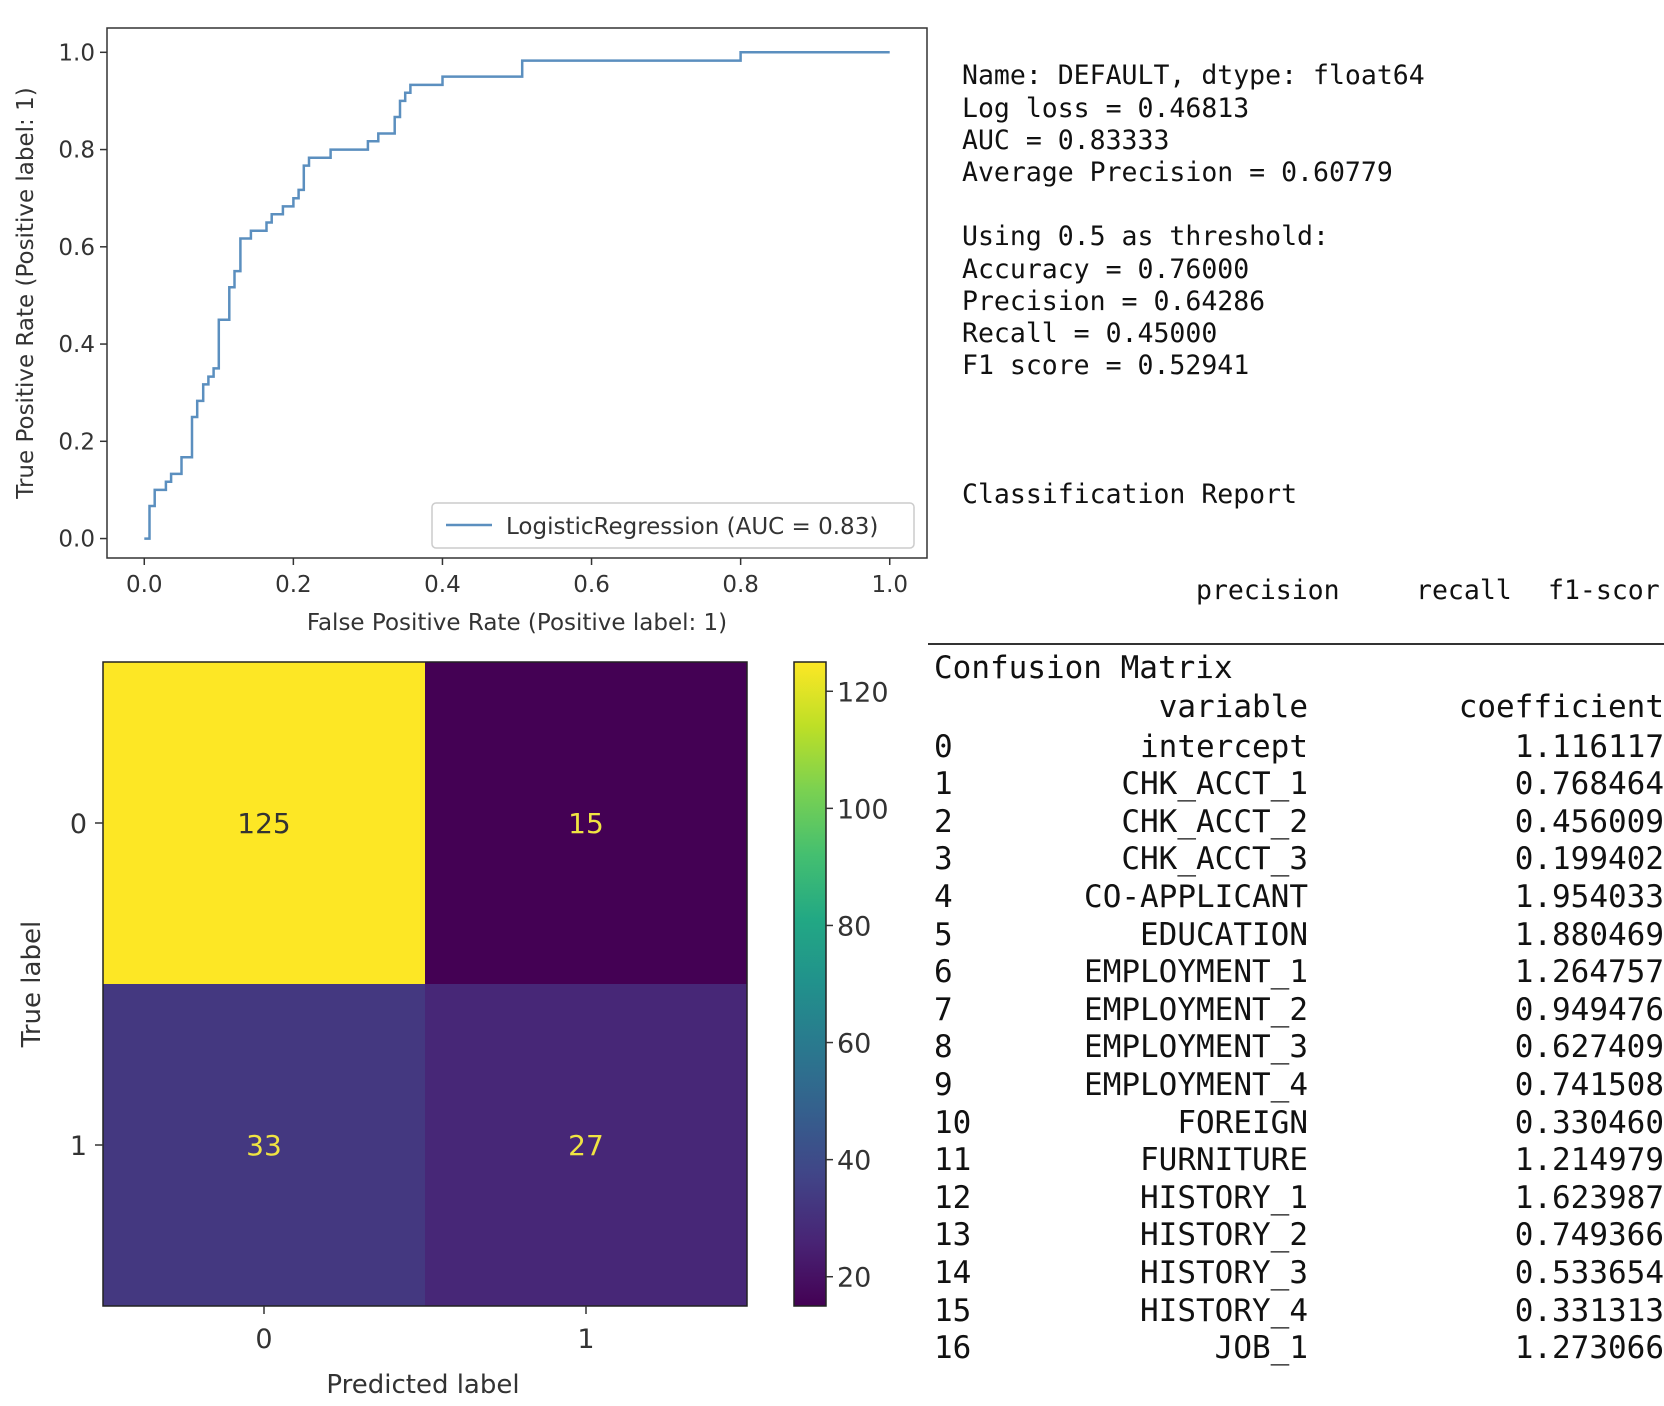 The image size is (1664, 1406). I want to click on coefficients-row-index: 10, so click(953, 1122).